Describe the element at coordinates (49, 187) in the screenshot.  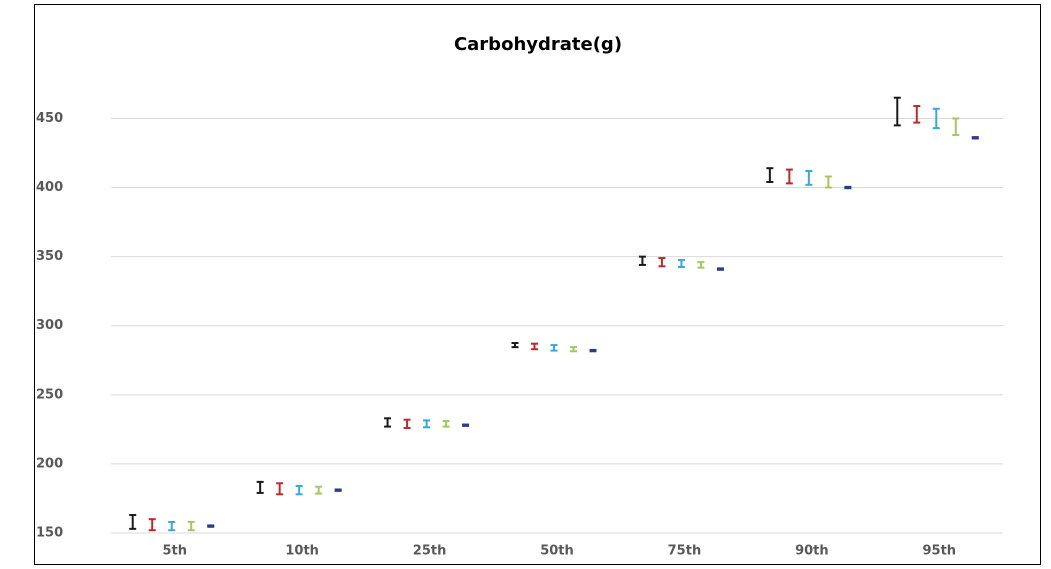
I see `y-tick-label: 400` at that location.